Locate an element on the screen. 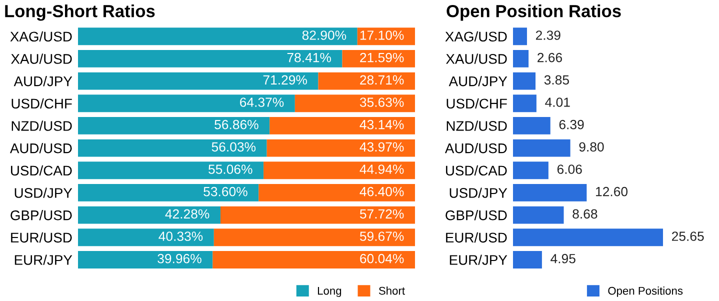  chart-title: Long-Short Ratios is located at coordinates (80, 12).